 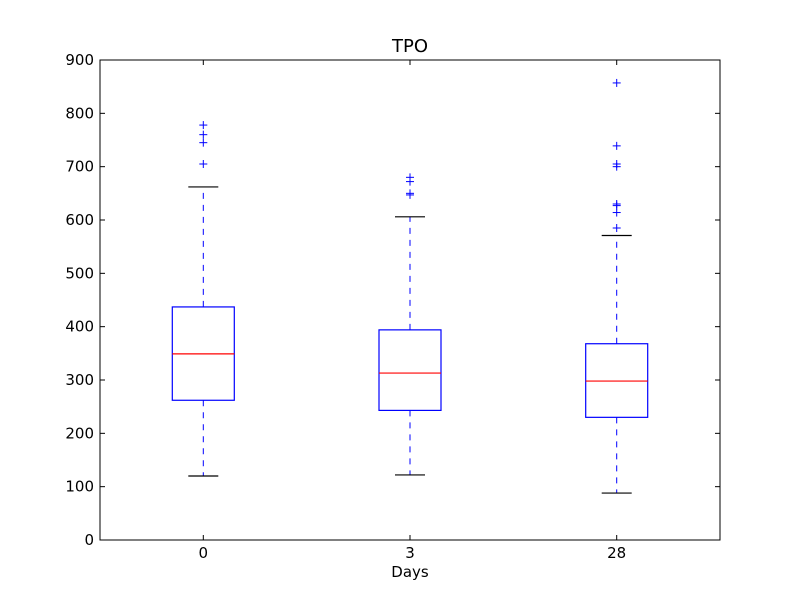 What do you see at coordinates (79, 220) in the screenshot?
I see `y-tick-label: 600` at bounding box center [79, 220].